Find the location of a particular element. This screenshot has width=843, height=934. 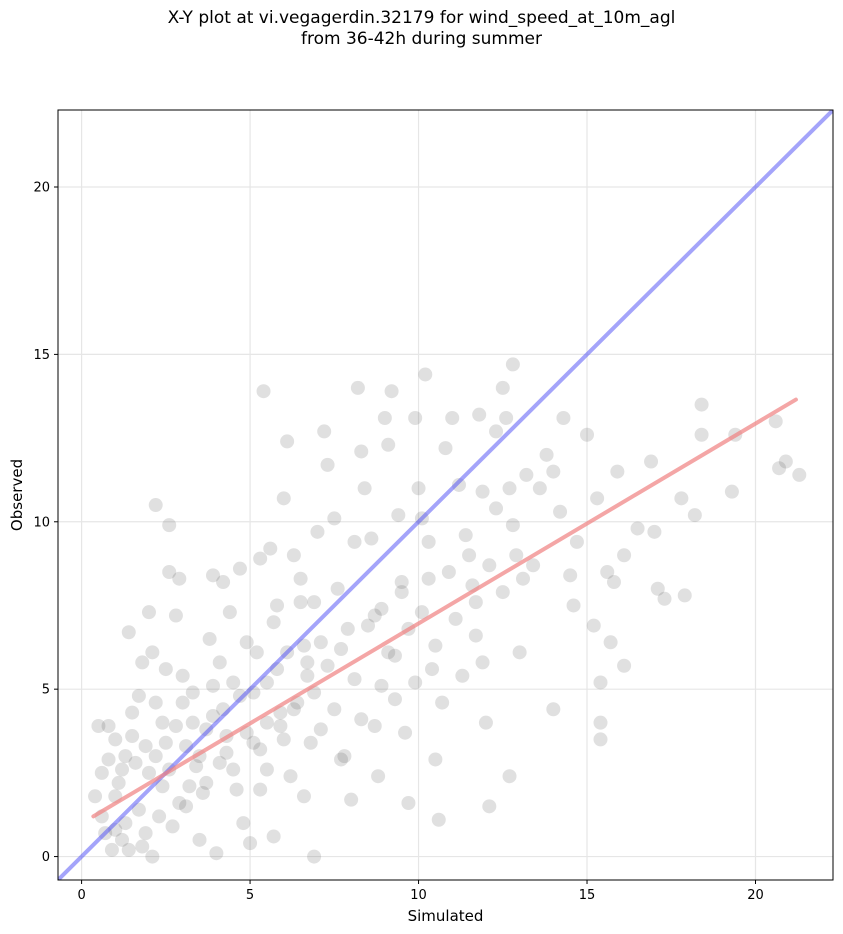

y-tick-label: 10 is located at coordinates (41, 522).